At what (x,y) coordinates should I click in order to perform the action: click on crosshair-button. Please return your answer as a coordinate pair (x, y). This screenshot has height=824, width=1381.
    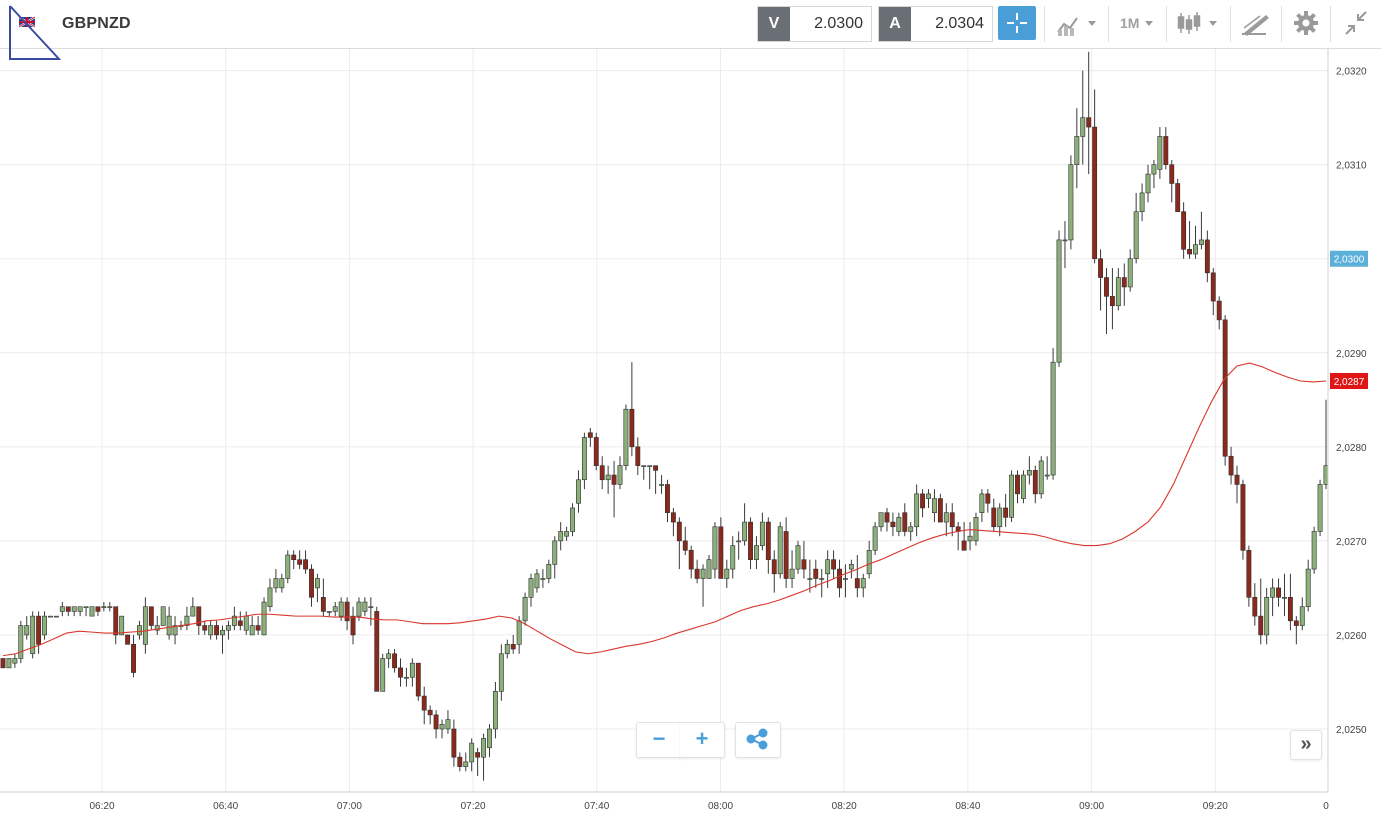
    Looking at the image, I should click on (1017, 23).